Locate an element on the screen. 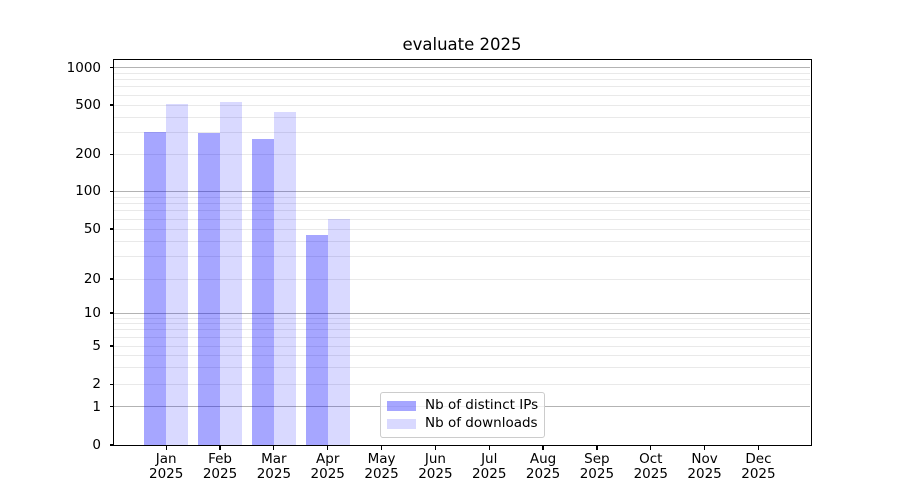  bar-distinct-ips-mar is located at coordinates (262, 292).